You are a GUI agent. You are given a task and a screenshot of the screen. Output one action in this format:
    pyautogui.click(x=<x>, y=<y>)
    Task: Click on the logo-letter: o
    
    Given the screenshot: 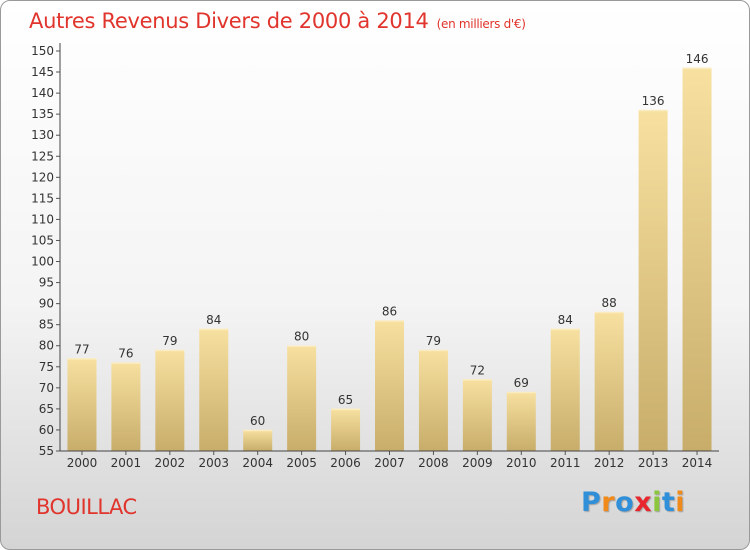 What is the action you would take?
    pyautogui.click(x=625, y=502)
    